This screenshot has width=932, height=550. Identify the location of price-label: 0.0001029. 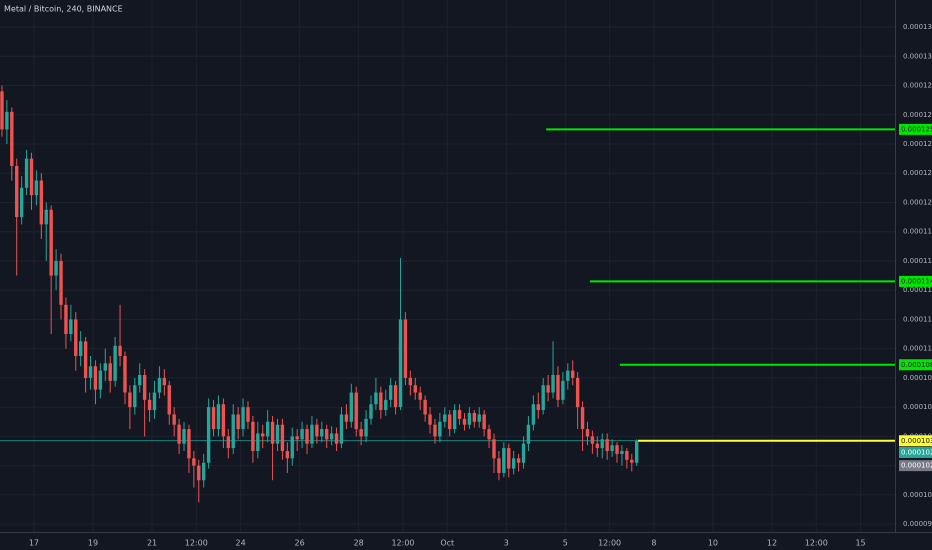
(916, 452).